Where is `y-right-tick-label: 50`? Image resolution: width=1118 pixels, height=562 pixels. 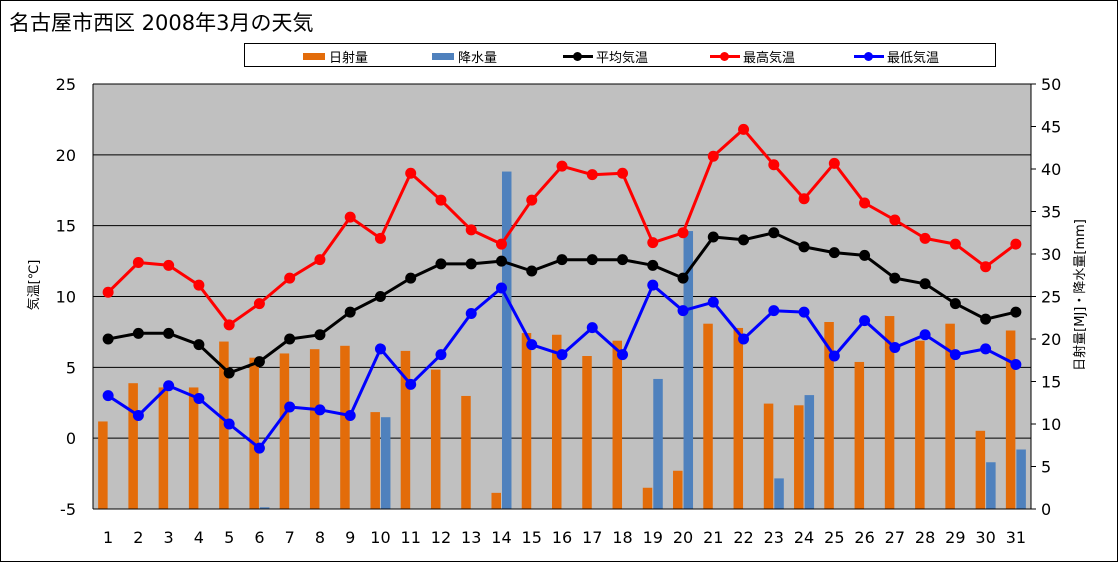
y-right-tick-label: 50 is located at coordinates (1051, 84).